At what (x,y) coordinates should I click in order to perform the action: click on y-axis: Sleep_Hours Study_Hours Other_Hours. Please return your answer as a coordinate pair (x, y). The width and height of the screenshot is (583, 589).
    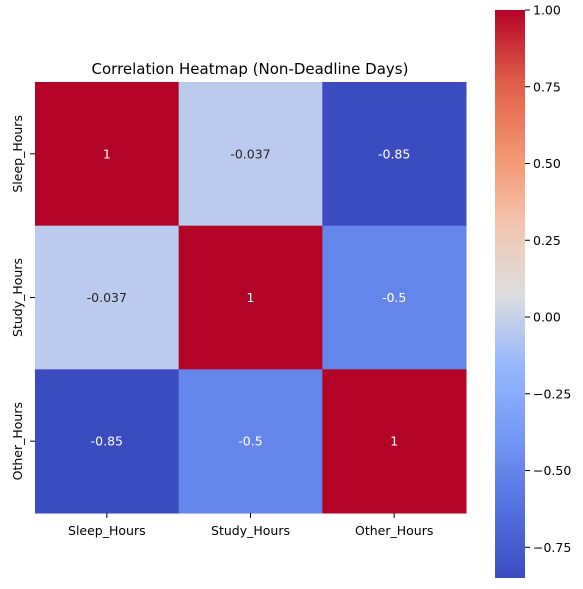
    Looking at the image, I should click on (22, 297).